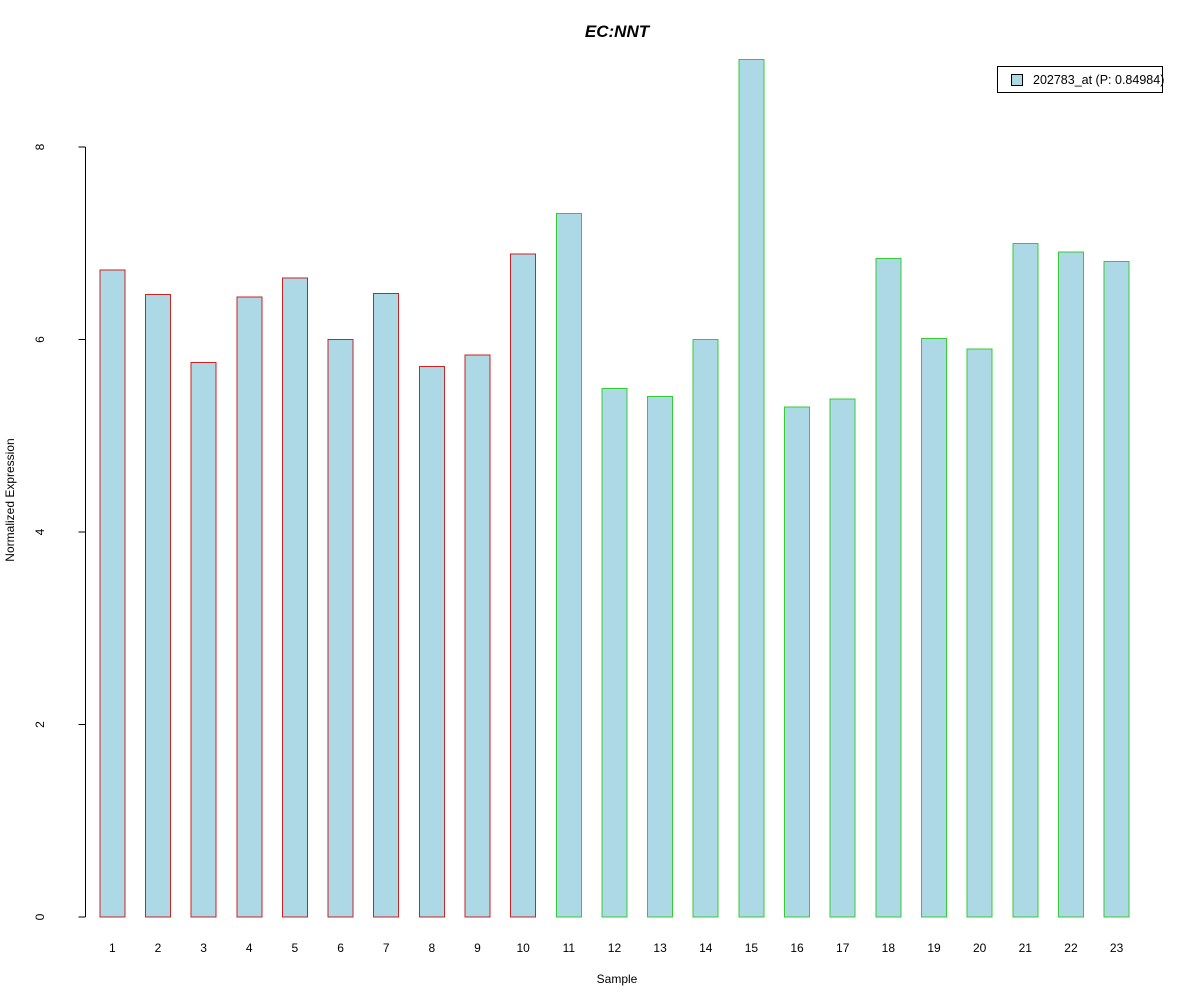  Describe the element at coordinates (40, 339) in the screenshot. I see `y-tick-label: 6` at that location.